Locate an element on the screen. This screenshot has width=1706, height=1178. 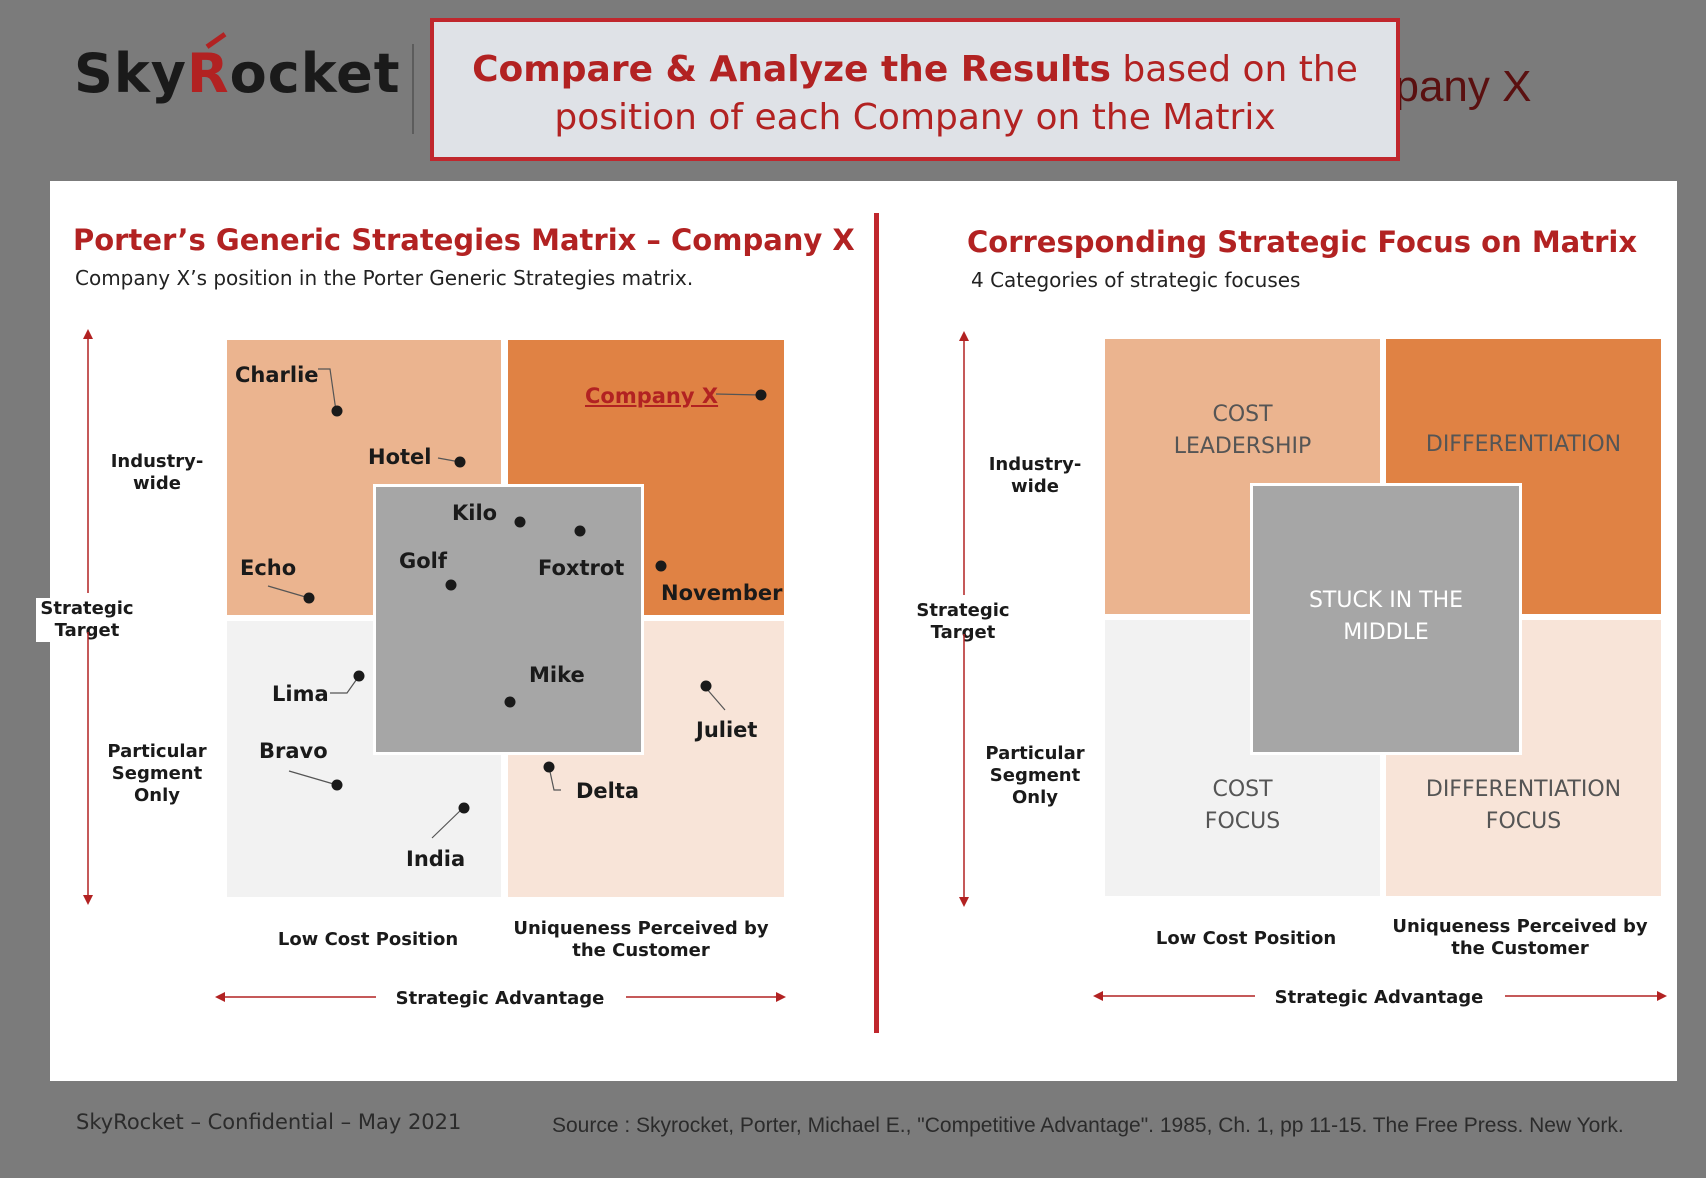
company-label-kilo: Kilo is located at coordinates (475, 513).